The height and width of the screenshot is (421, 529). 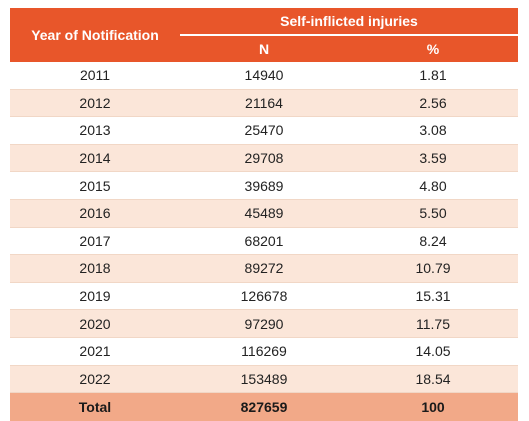 I want to click on n-cell: 21164, so click(x=264, y=103).